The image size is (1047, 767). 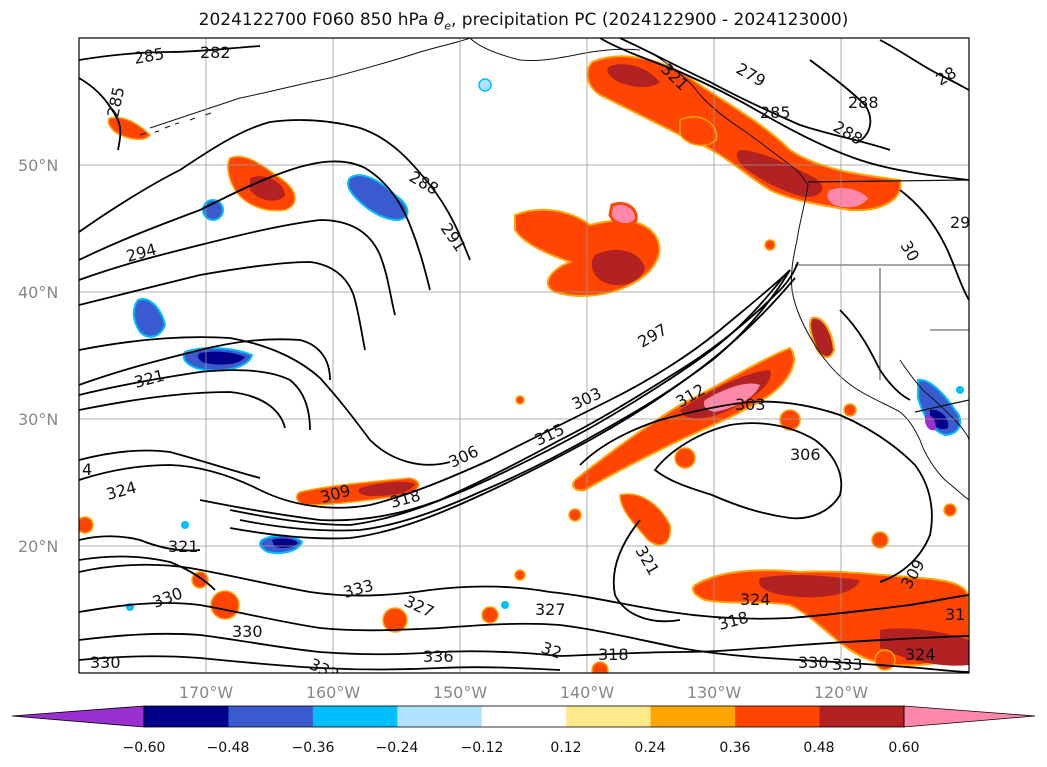 What do you see at coordinates (215, 52) in the screenshot?
I see `contour-label: 282` at bounding box center [215, 52].